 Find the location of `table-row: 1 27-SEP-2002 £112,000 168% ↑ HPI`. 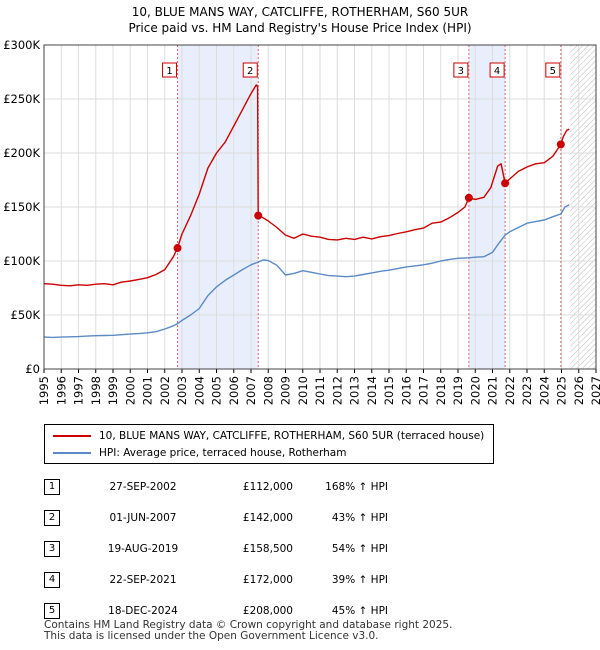

table-row: 1 27-SEP-2002 £112,000 168% ↑ HPI is located at coordinates (216, 486).